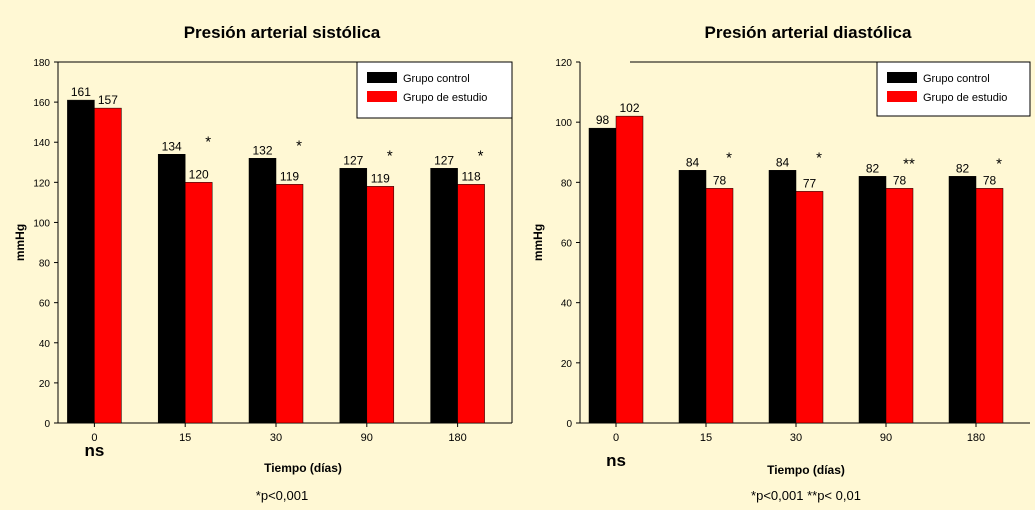 The height and width of the screenshot is (510, 1035). I want to click on bar-value-label: 134, so click(172, 146).